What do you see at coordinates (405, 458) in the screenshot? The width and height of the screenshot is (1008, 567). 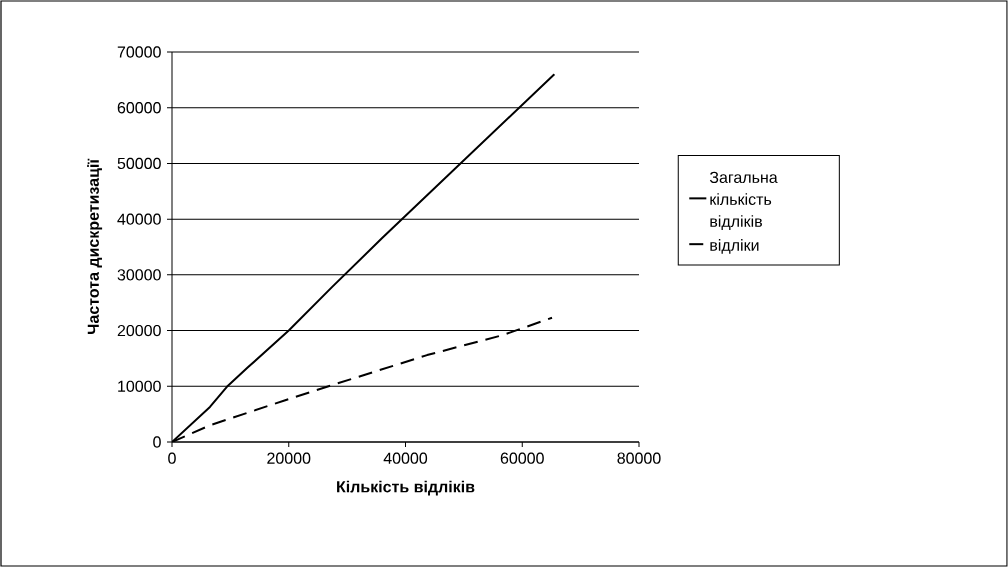 I see `x-tick-label: 40000` at bounding box center [405, 458].